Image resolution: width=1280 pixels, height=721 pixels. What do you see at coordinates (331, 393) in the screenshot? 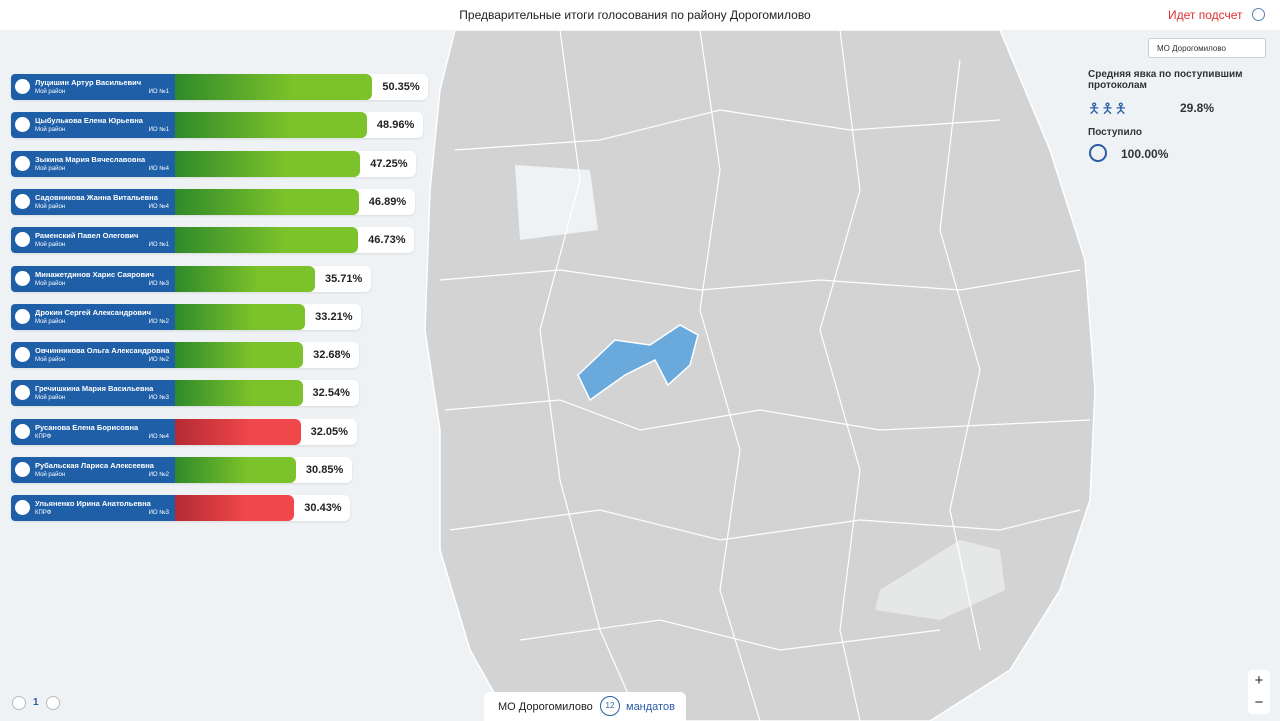
I see `vote-percent: 32.54%` at bounding box center [331, 393].